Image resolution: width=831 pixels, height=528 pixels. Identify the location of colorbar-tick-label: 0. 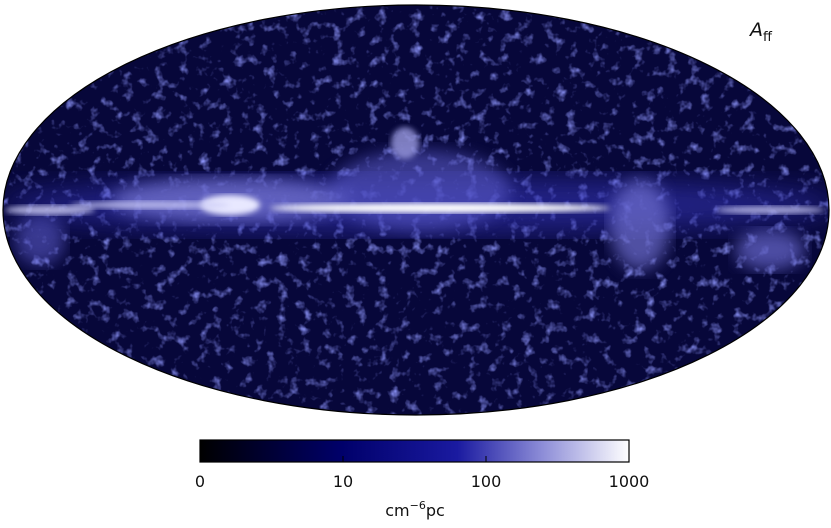
(200, 481).